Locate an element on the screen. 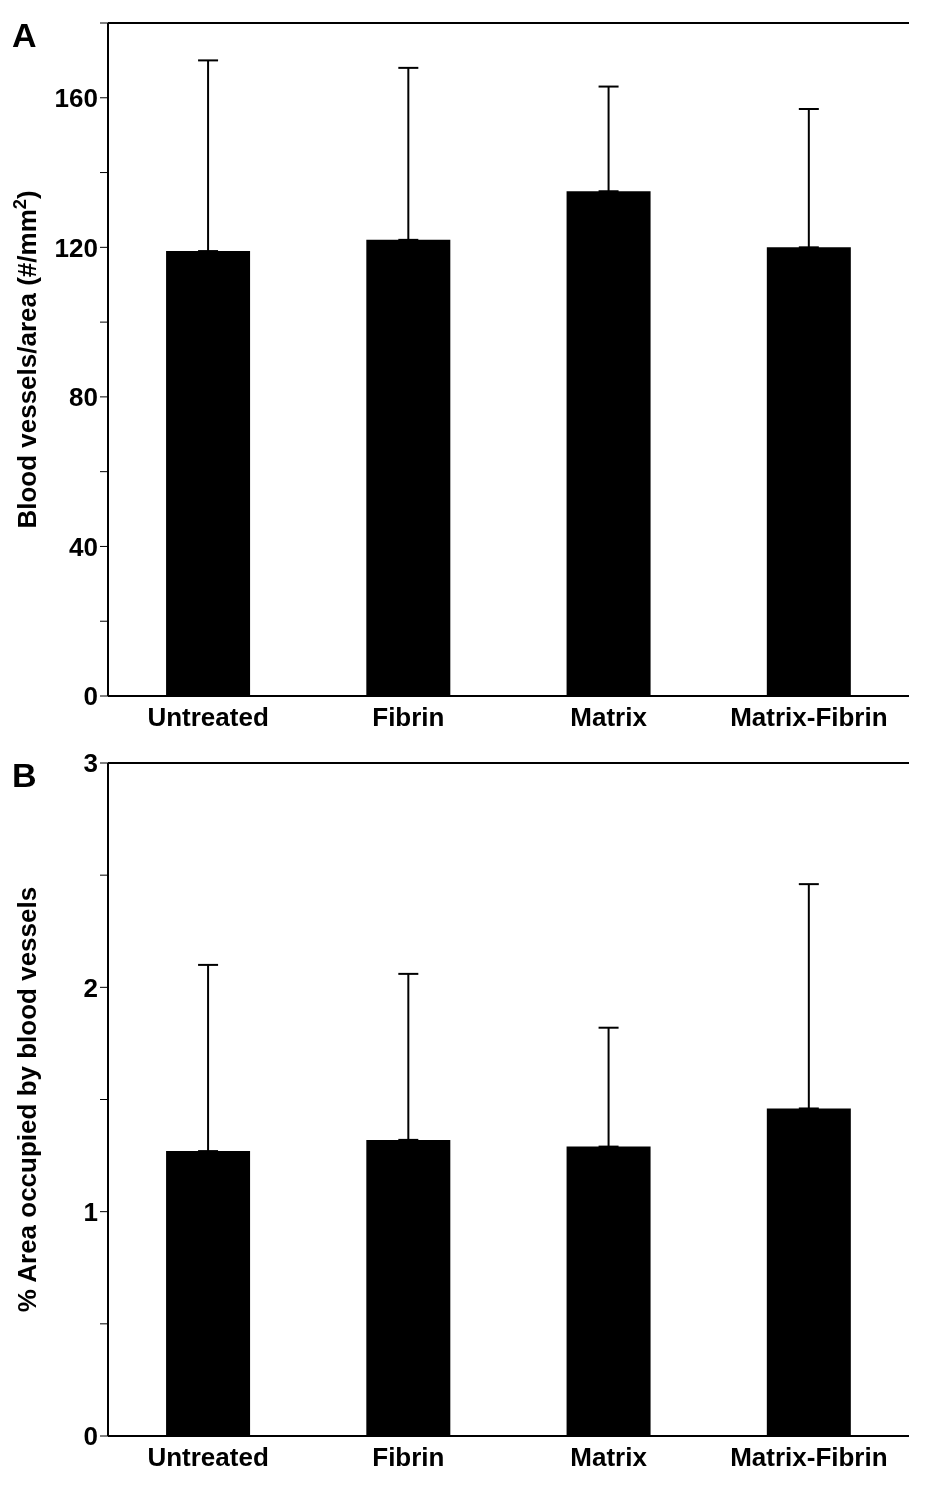 The width and height of the screenshot is (925, 1500). y-axis-title: % Area occupied by blood vessels is located at coordinates (27, 1099).